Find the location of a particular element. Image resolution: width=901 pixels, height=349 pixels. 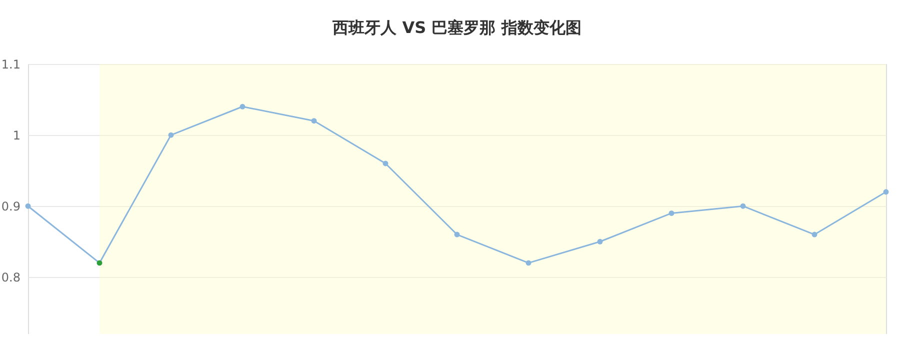

y-tick-label: 0.9 is located at coordinates (10, 207).